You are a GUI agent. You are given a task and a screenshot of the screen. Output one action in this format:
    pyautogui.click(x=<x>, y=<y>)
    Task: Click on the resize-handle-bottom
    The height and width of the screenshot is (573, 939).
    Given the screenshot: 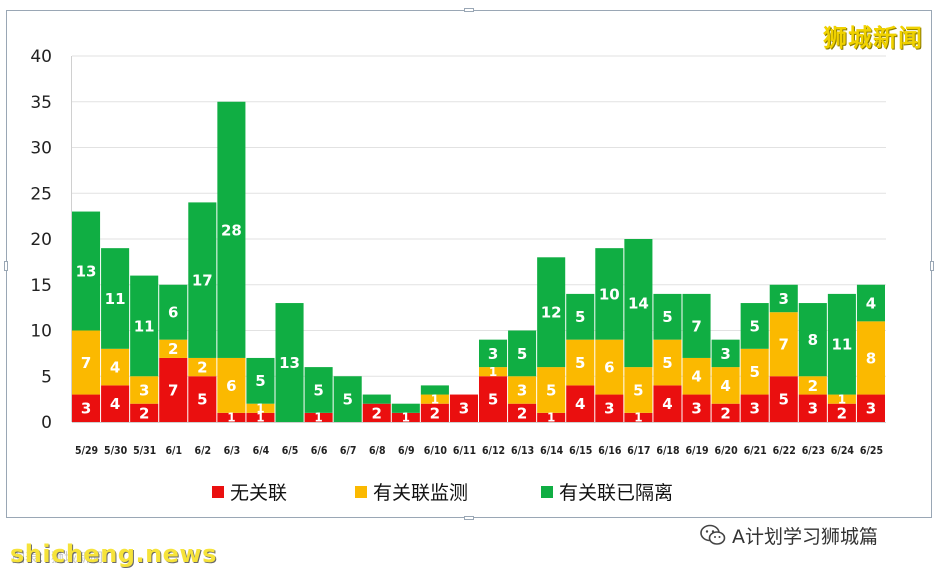 What is the action you would take?
    pyautogui.click(x=469, y=518)
    